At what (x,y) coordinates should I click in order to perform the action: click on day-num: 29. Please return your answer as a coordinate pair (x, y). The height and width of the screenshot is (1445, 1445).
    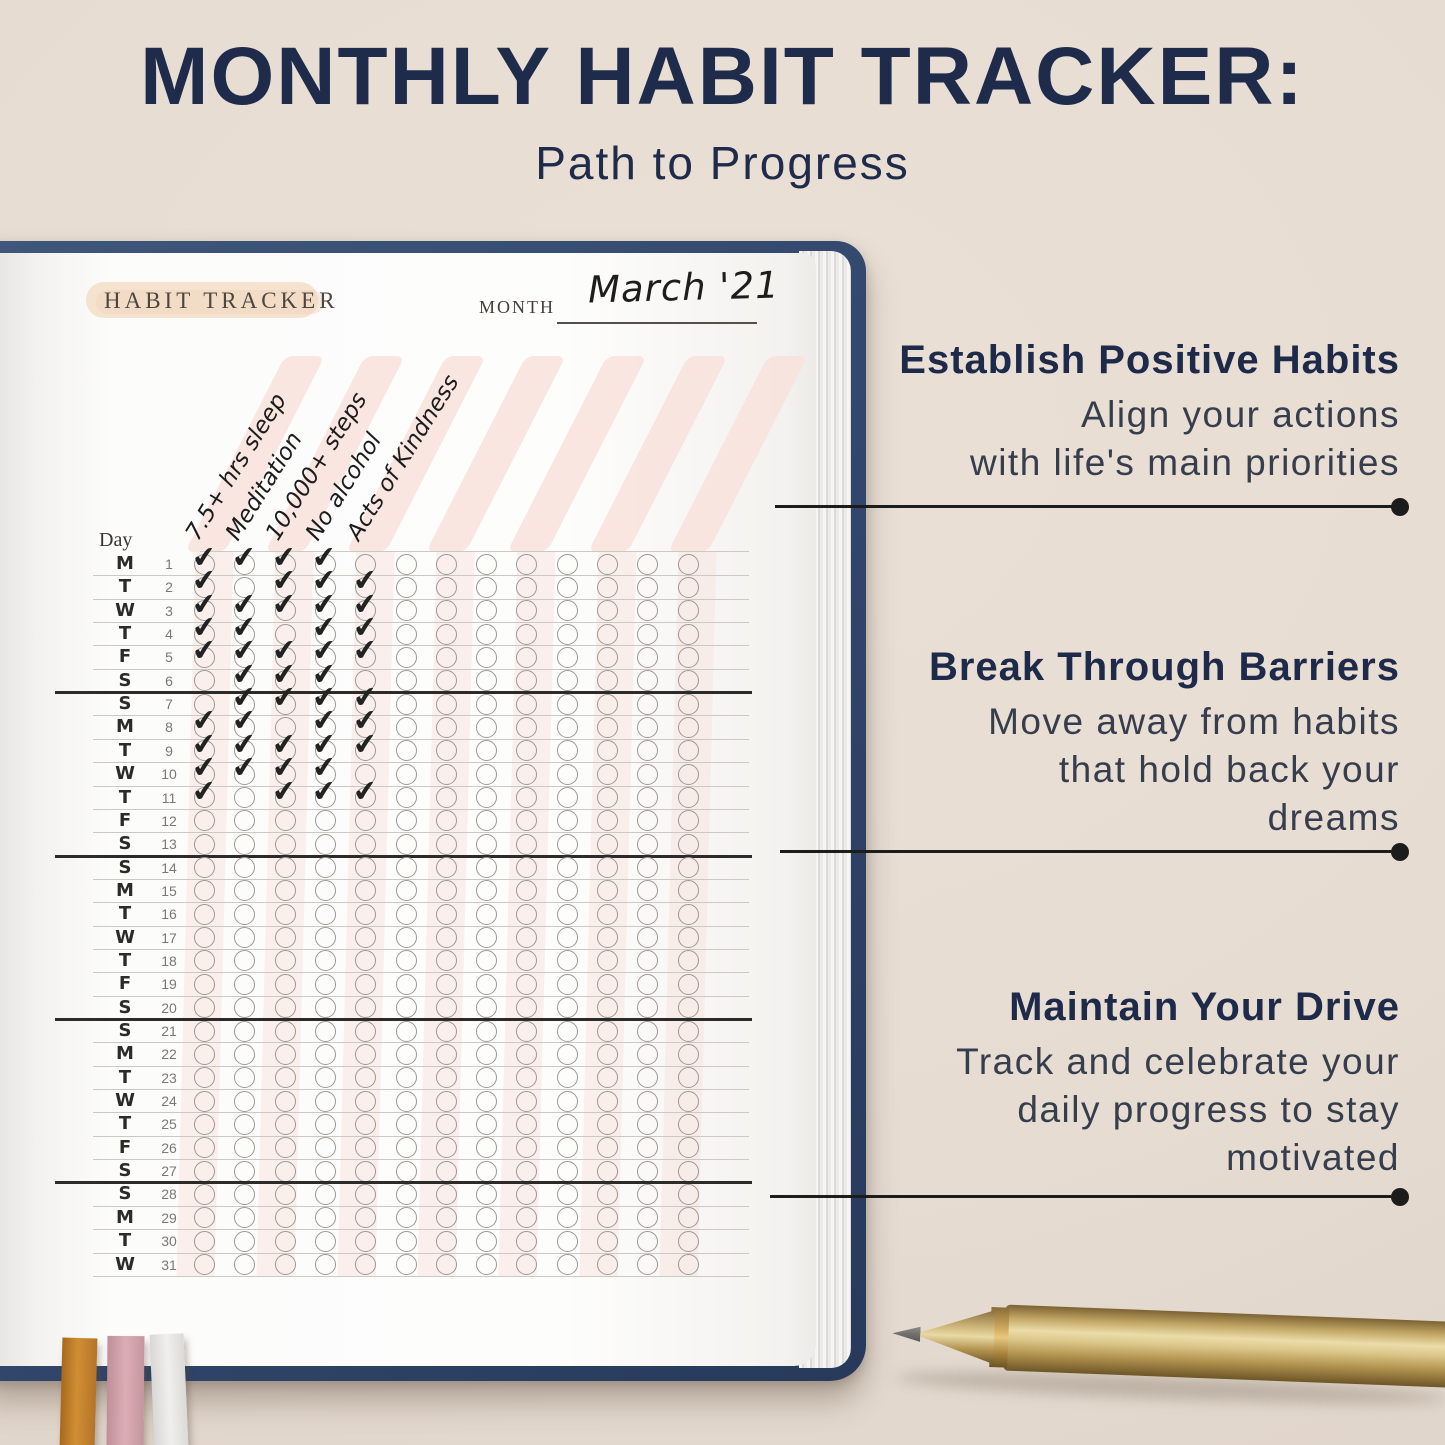
    Looking at the image, I should click on (169, 1217).